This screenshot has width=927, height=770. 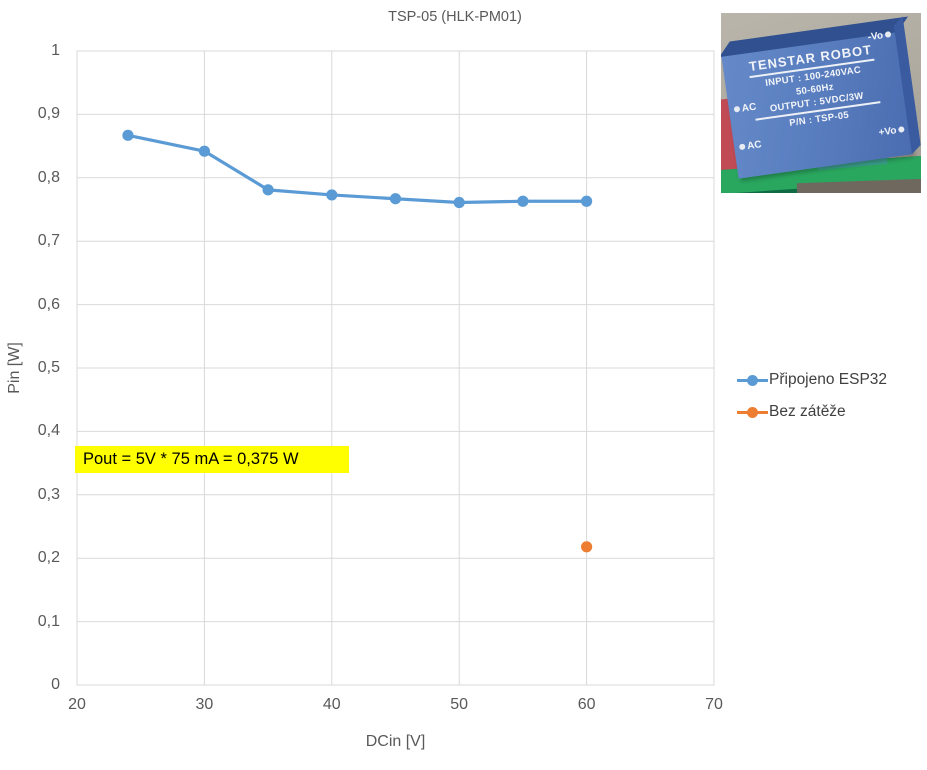 I want to click on legend-item: Připojeno ESP32, so click(x=832, y=380).